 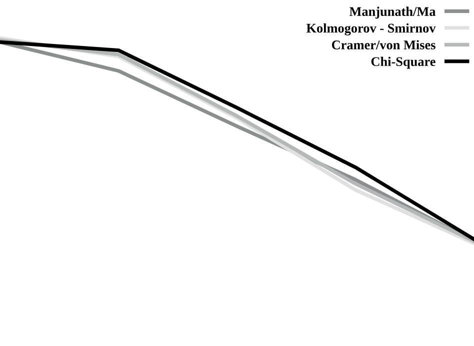 I want to click on legend-label: Cramer/von Mises, so click(x=384, y=45).